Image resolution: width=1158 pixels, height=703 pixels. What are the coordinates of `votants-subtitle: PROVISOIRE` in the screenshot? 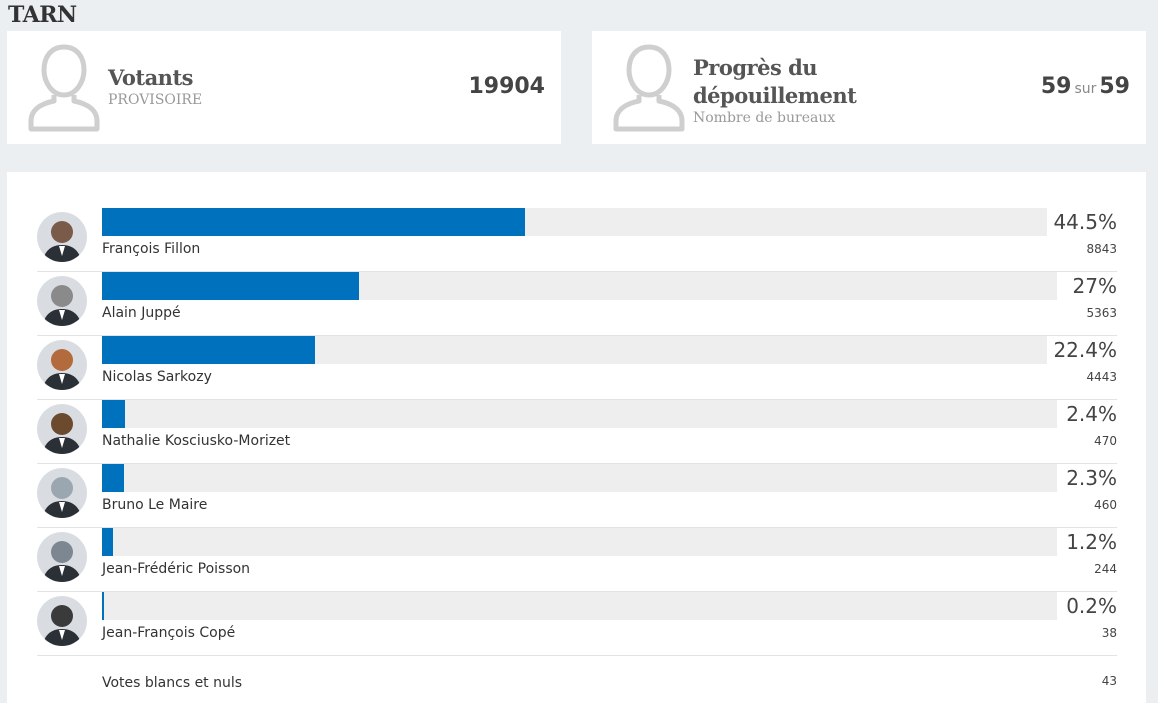 It's located at (155, 100).